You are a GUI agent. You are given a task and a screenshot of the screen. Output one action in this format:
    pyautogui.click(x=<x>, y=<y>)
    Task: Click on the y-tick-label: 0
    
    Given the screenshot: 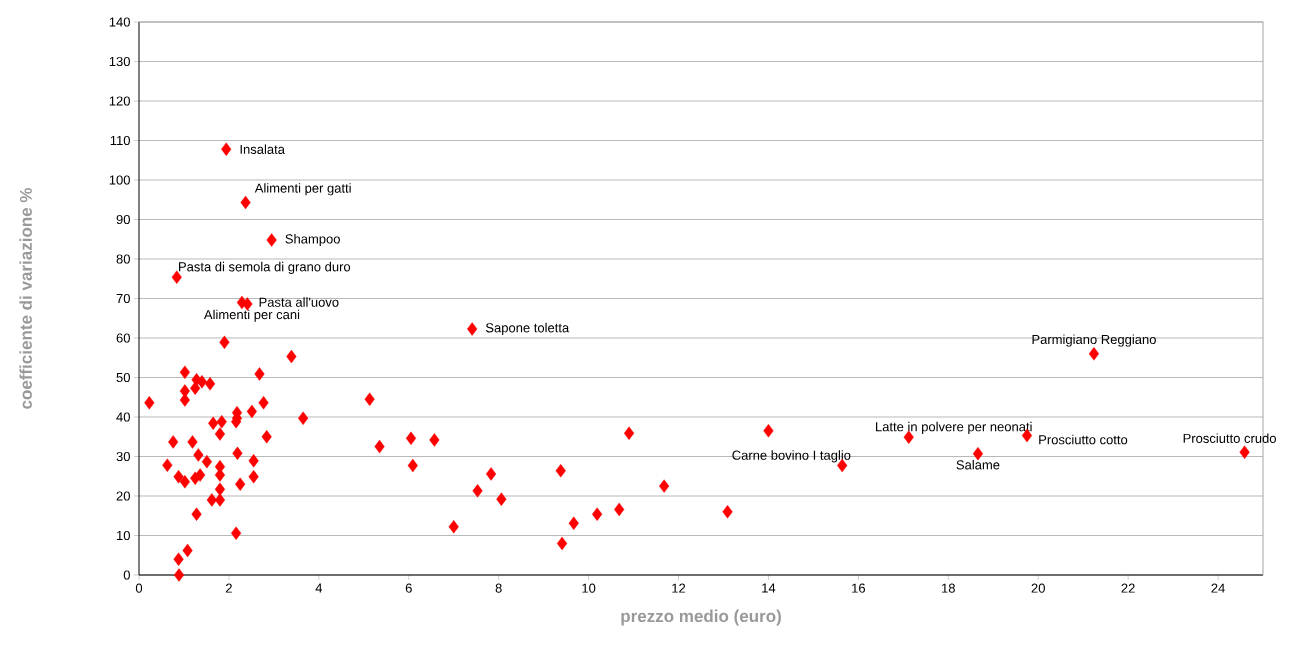 What is the action you would take?
    pyautogui.click(x=126, y=575)
    